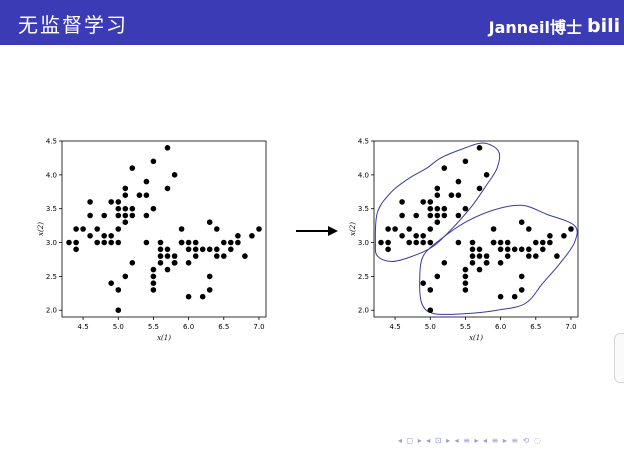 This screenshot has width=624, height=449. Describe the element at coordinates (223, 327) in the screenshot. I see `x-tick-label: 6.5` at that location.